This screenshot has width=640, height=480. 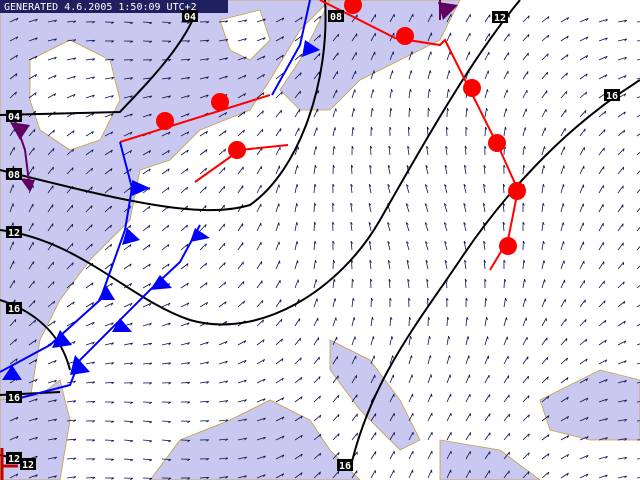 I want to click on generated-stamp: GENERATED 4.6.2005 1:50:09 UTC+2, so click(x=100, y=7).